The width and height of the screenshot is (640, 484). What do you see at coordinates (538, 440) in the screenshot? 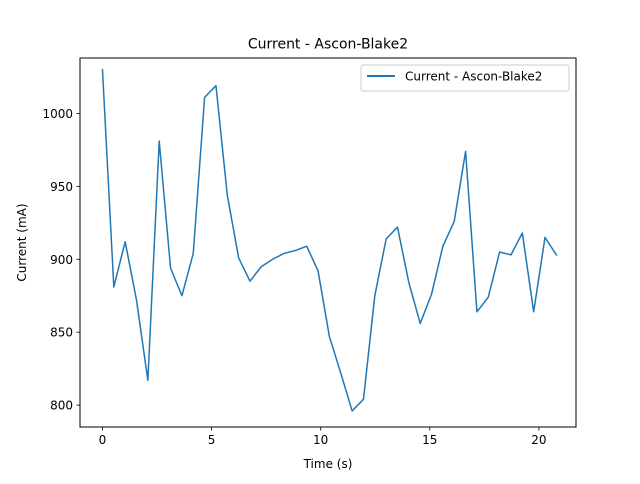
I see `x-tick-label: 20` at bounding box center [538, 440].